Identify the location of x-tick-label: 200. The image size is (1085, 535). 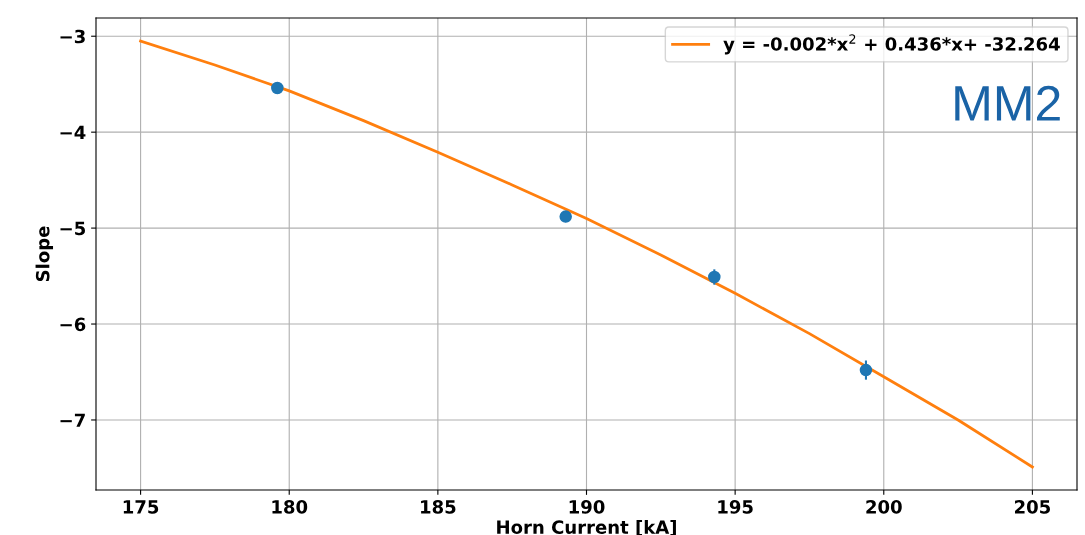
(884, 507).